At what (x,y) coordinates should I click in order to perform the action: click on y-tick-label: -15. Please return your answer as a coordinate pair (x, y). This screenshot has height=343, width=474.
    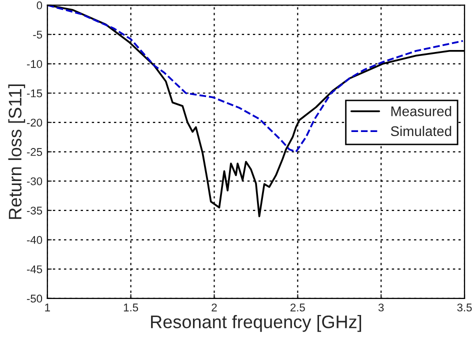
    Looking at the image, I should click on (34, 94).